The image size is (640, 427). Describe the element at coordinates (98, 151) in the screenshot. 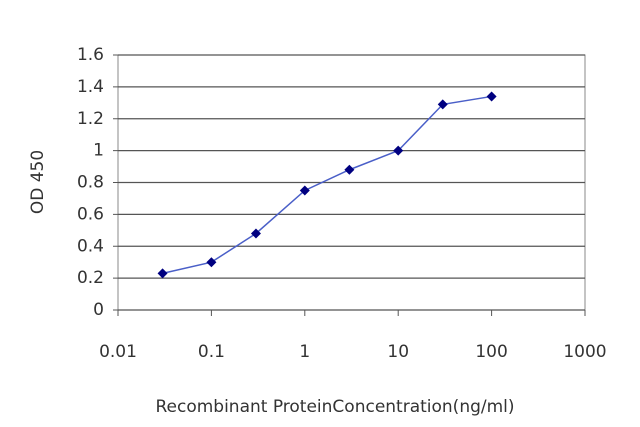

I see `y-tick-label: 1` at that location.